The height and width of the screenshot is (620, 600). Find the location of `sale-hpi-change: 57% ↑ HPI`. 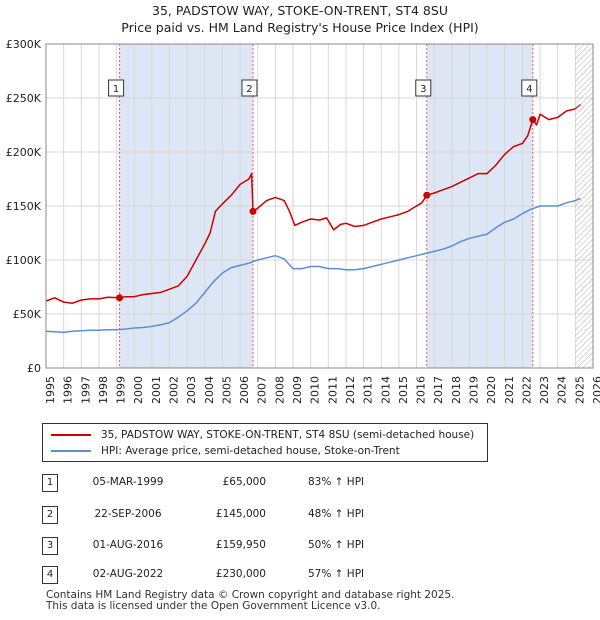

sale-hpi-change: 57% ↑ HPI is located at coordinates (336, 574).